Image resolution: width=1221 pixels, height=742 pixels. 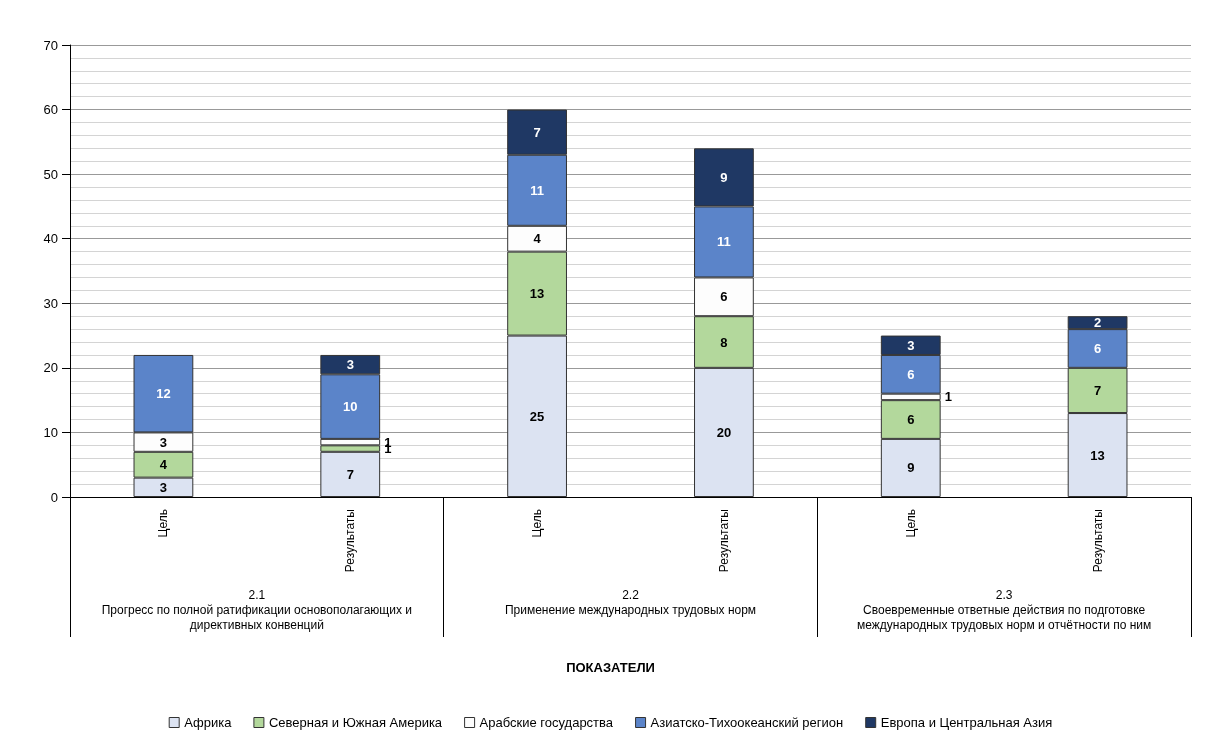 What do you see at coordinates (1004, 610) in the screenshot?
I see `text: 2.3 Своевременные ответные действия по подготовке международных трудовых норм и отчётности по ним` at bounding box center [1004, 610].